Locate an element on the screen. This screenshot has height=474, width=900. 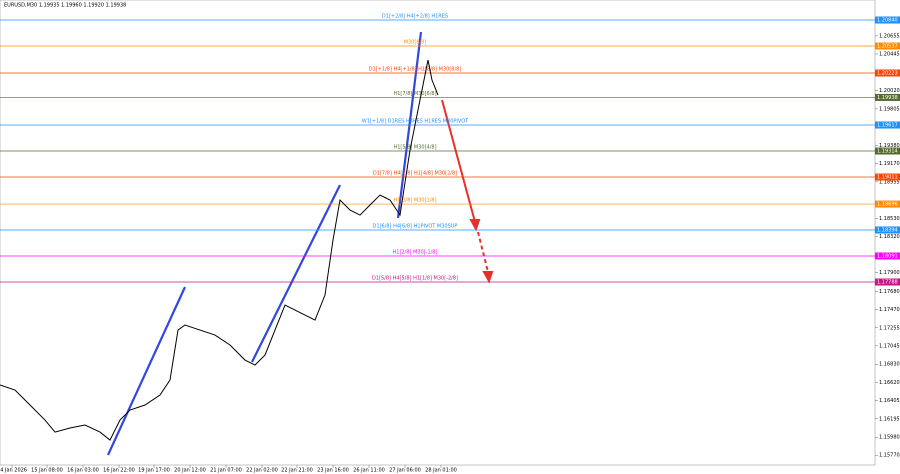
forecast-arrow is located at coordinates (467, 191).